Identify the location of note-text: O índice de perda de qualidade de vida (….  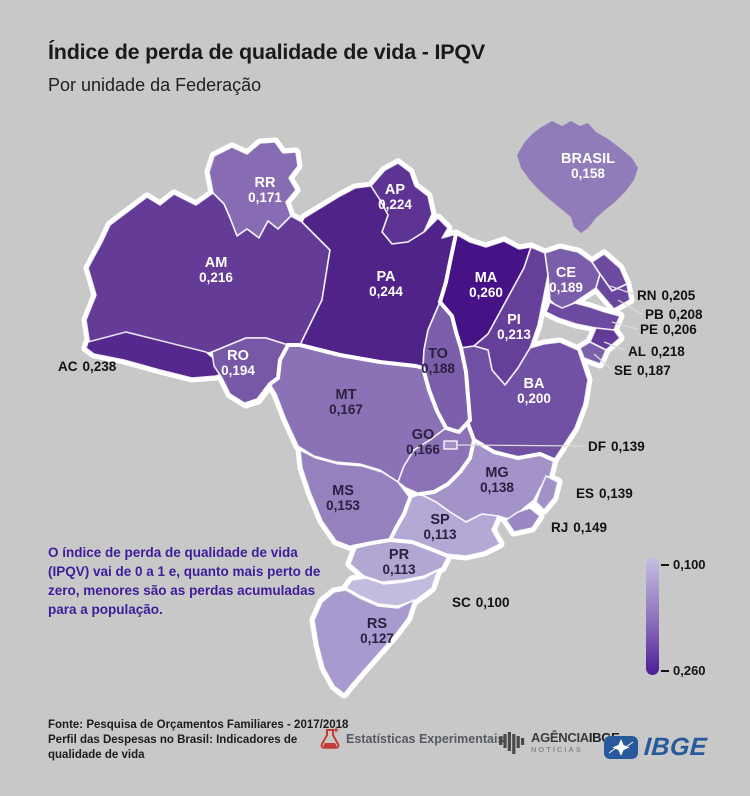
(184, 581).